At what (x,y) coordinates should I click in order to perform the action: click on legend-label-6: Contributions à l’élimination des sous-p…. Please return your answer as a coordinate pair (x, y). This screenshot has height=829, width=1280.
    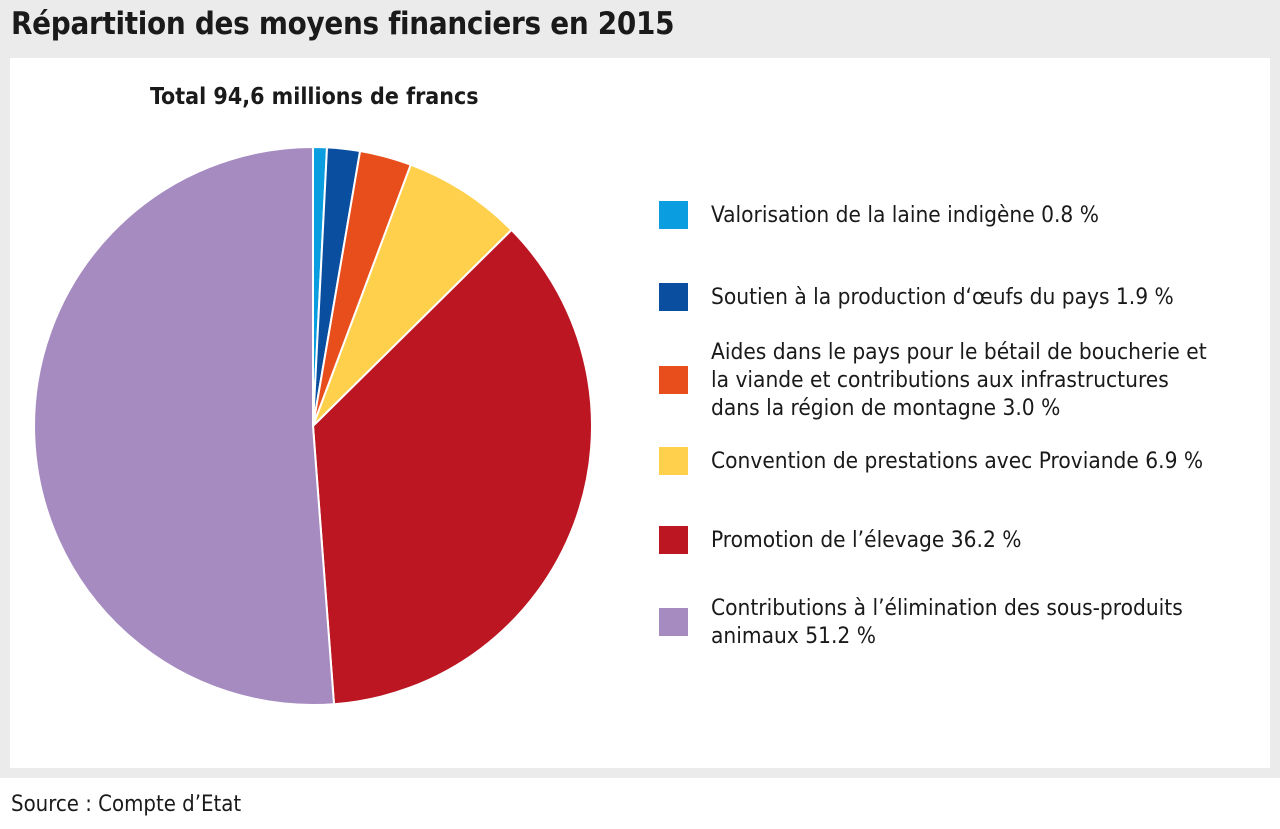
    Looking at the image, I should click on (947, 622).